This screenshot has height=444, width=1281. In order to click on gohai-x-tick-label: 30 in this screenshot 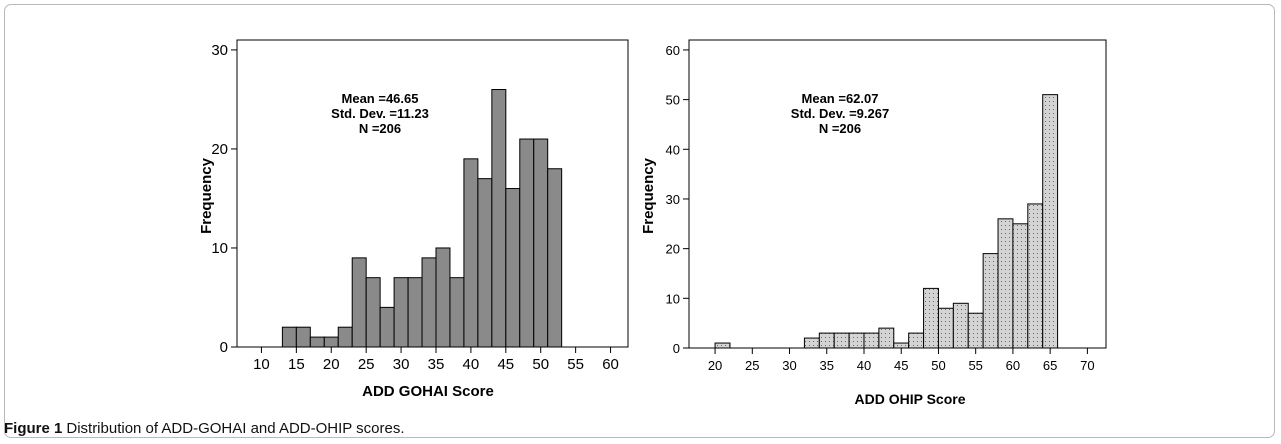, I will do `click(401, 364)`.